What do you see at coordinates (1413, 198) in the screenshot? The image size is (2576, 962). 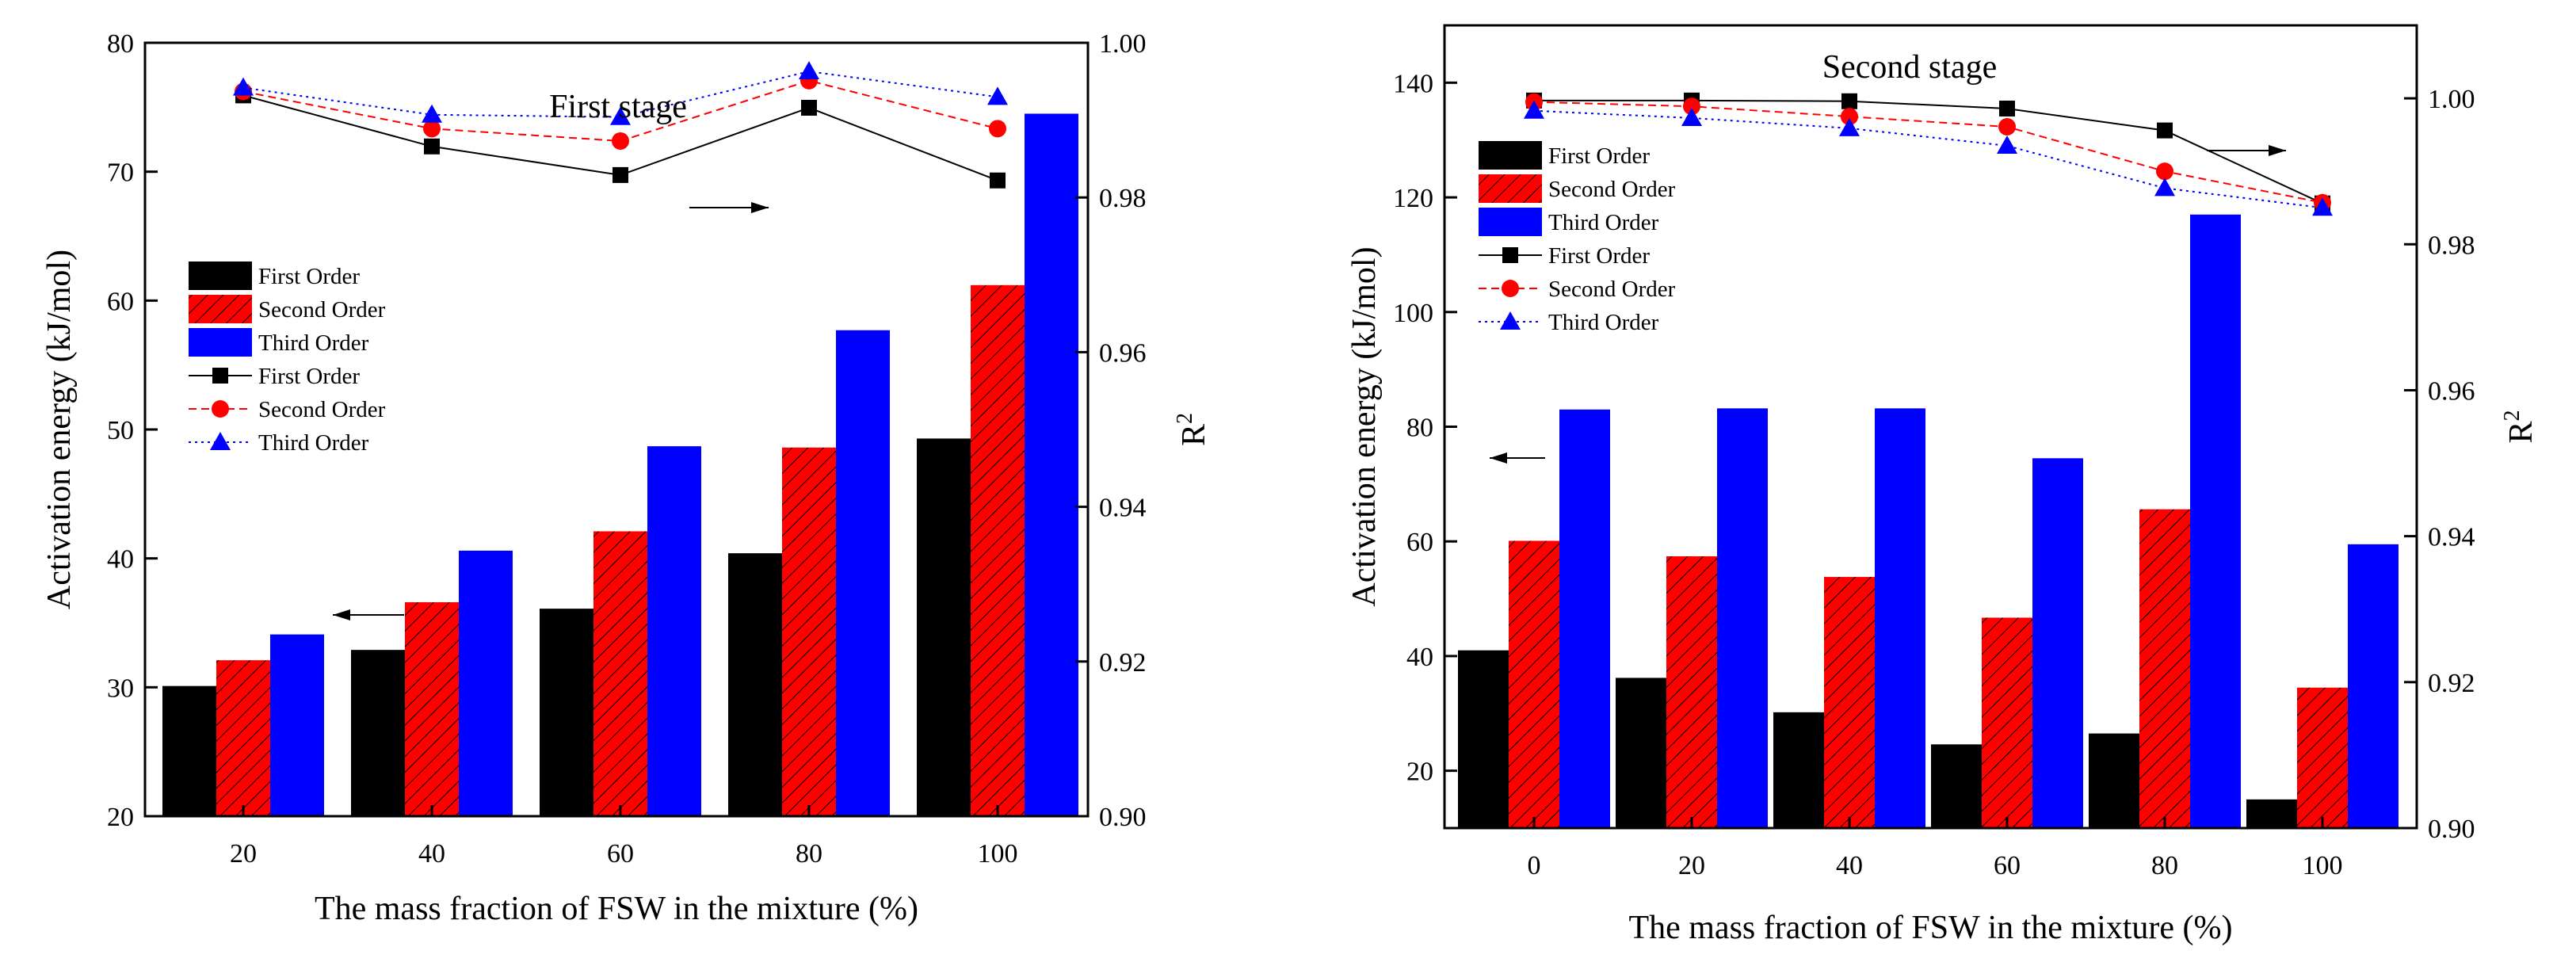 I see `y-tick-label: 120` at bounding box center [1413, 198].